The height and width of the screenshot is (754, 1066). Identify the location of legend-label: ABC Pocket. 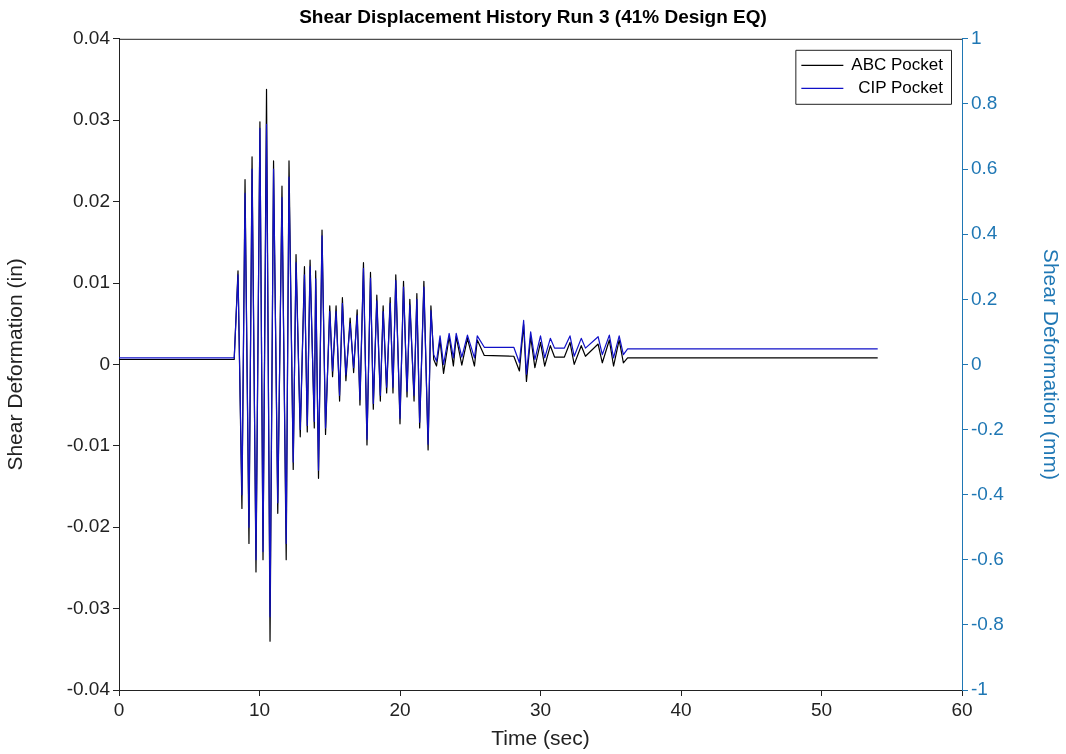
(897, 64).